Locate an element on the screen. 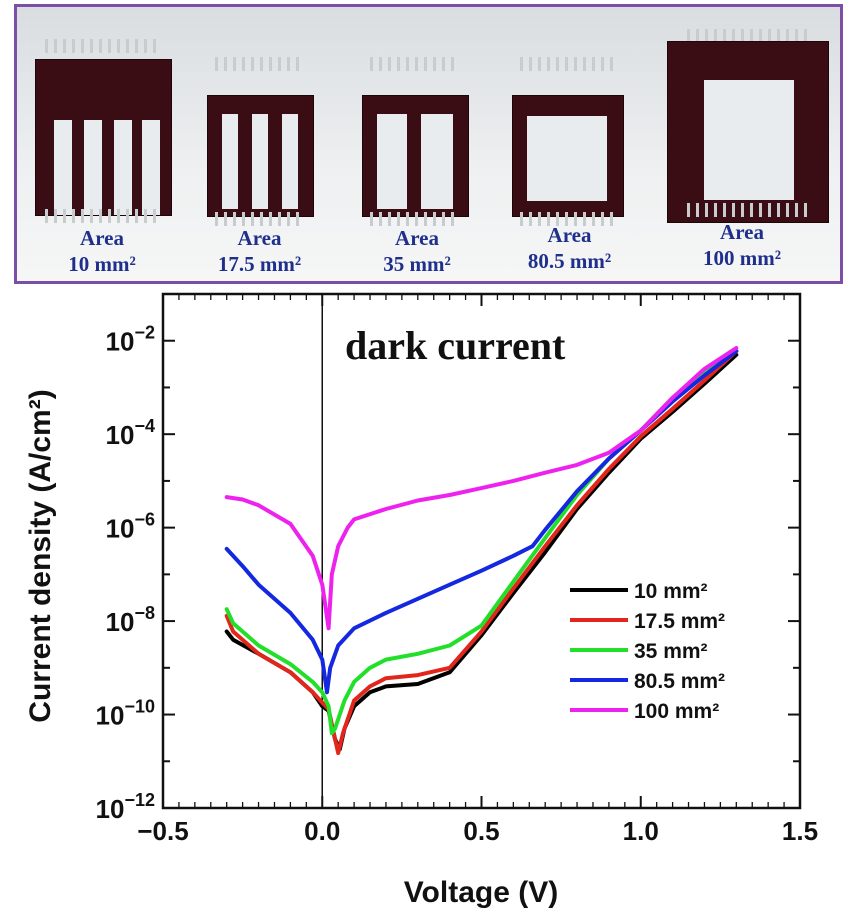 The image size is (857, 918). x-tick-label: 0.5 is located at coordinates (481, 831).